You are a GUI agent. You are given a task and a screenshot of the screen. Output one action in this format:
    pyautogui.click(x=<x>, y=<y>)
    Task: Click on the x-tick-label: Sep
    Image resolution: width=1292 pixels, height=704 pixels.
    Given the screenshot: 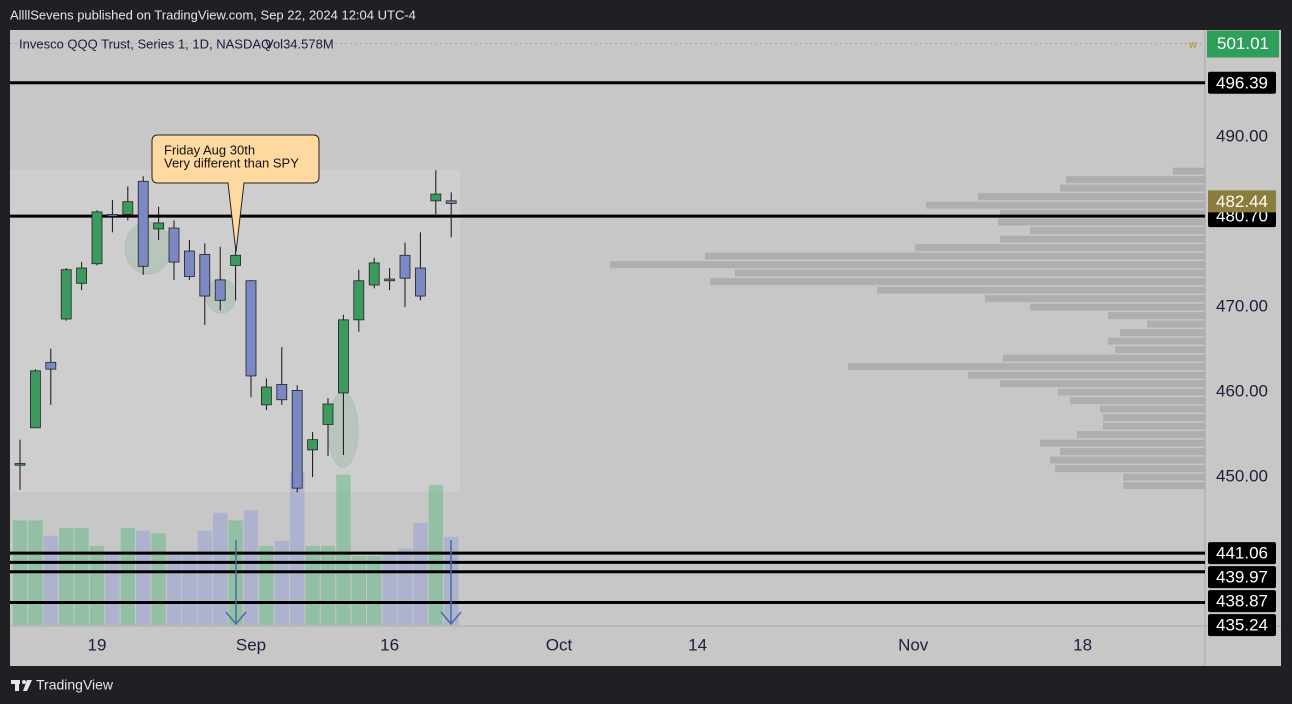 What is the action you would take?
    pyautogui.click(x=251, y=644)
    